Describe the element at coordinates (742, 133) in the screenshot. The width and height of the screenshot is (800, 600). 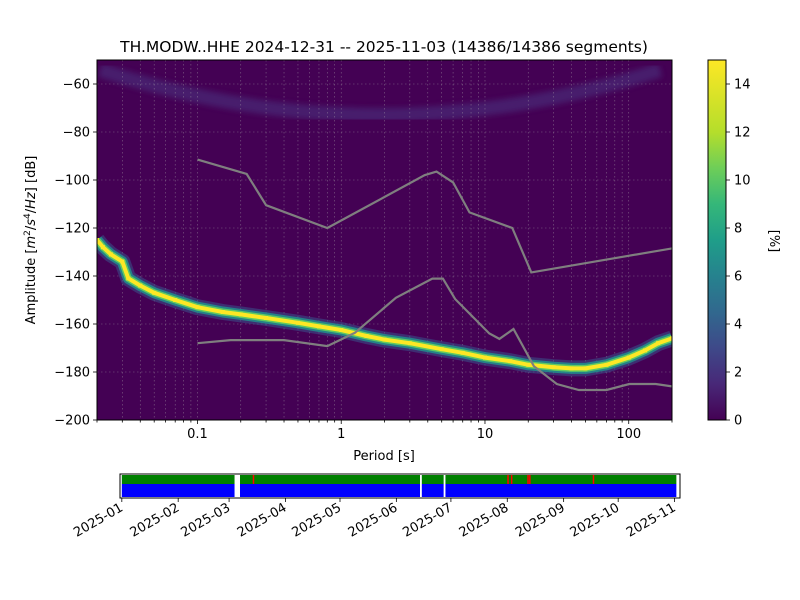
I see `colorbar-tick-label: 12` at that location.